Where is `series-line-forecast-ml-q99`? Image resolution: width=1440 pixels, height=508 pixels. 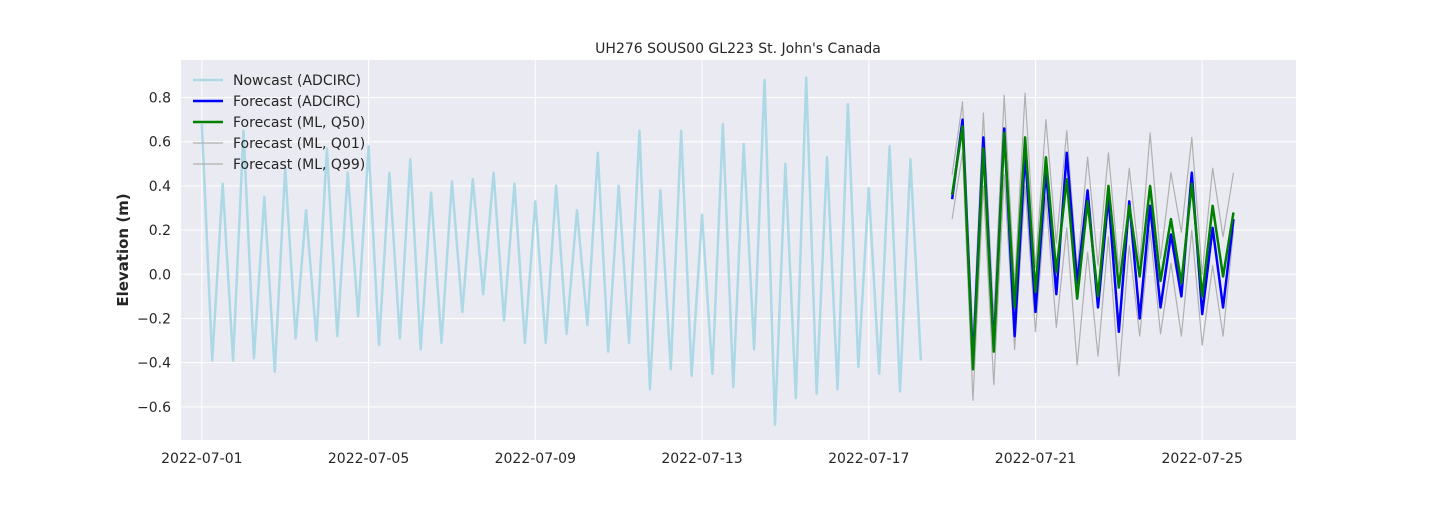
series-line-forecast-ml-q99 is located at coordinates (1093, 217).